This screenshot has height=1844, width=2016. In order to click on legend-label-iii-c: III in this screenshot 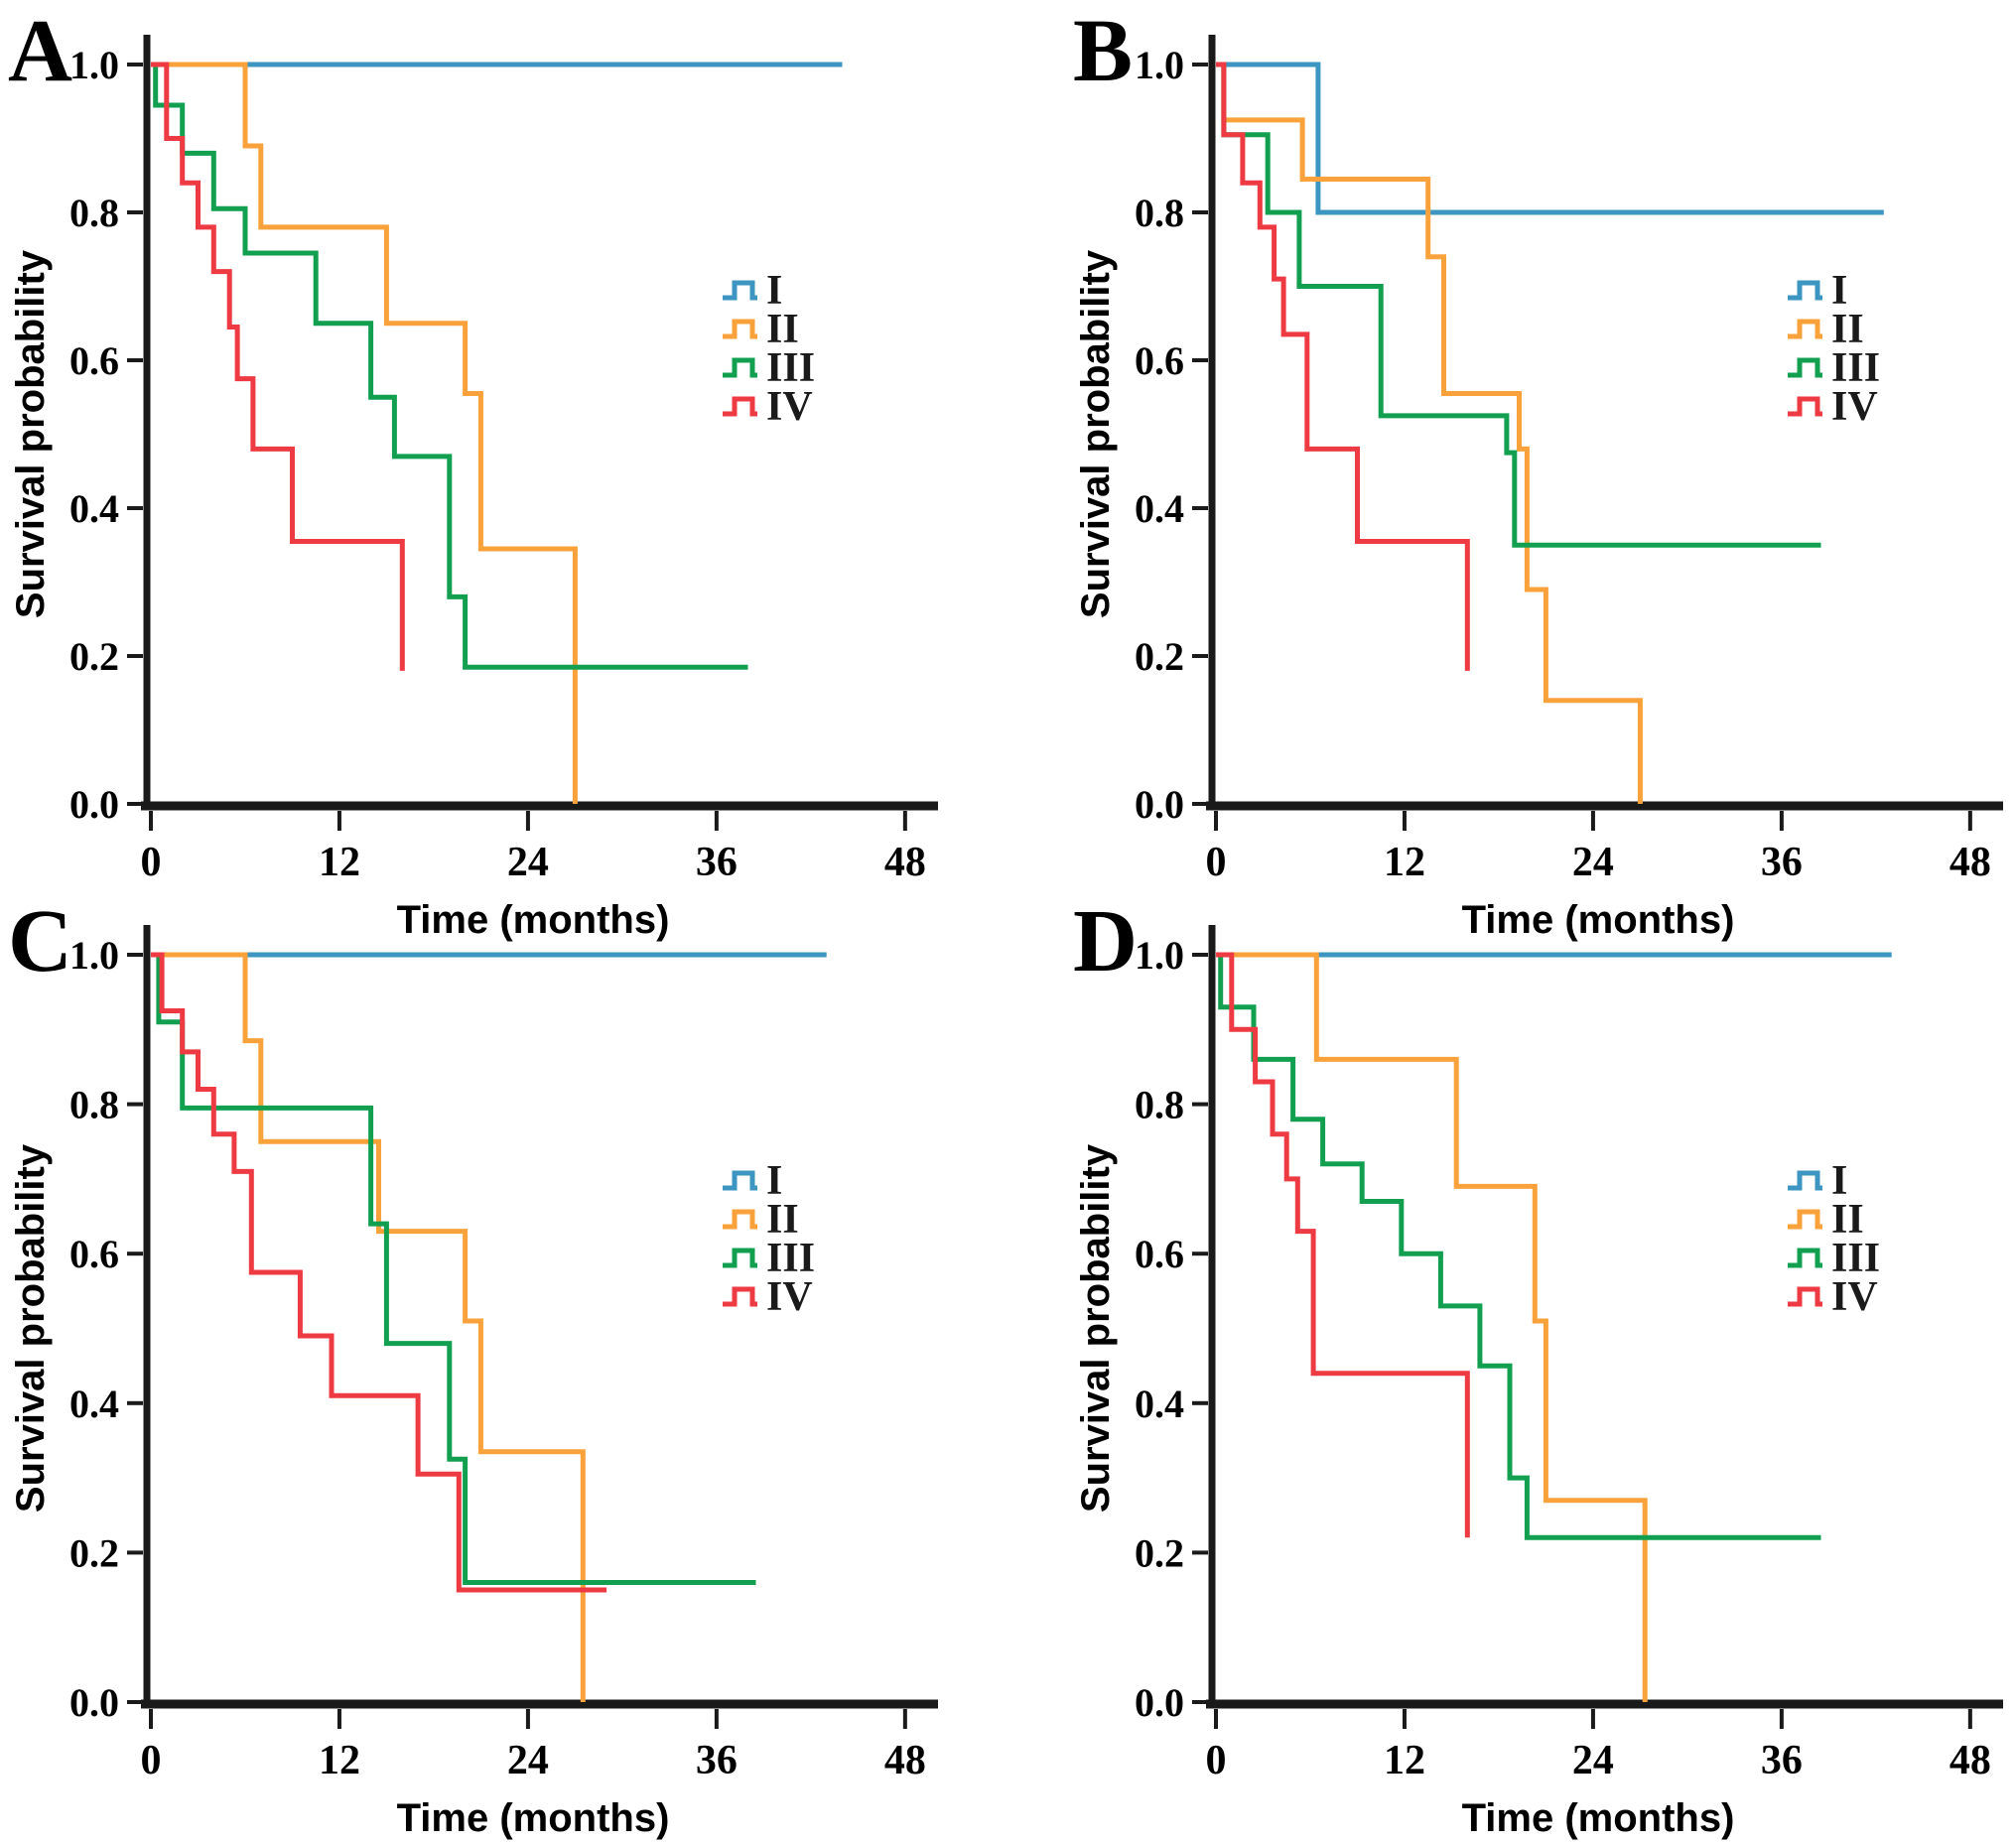, I will do `click(790, 1259)`.